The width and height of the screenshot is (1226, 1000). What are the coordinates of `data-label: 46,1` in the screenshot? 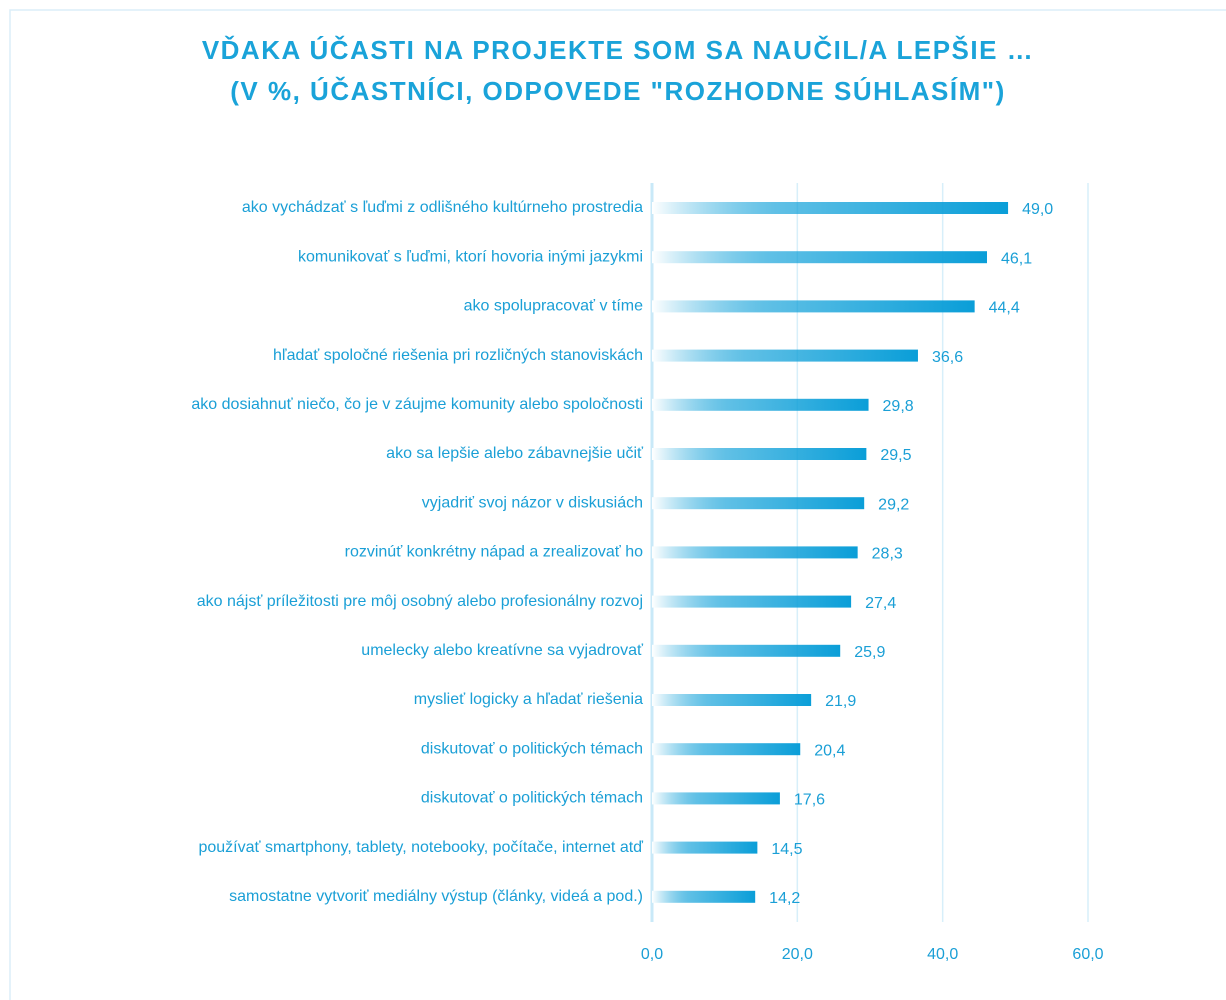 It's located at (1016, 258).